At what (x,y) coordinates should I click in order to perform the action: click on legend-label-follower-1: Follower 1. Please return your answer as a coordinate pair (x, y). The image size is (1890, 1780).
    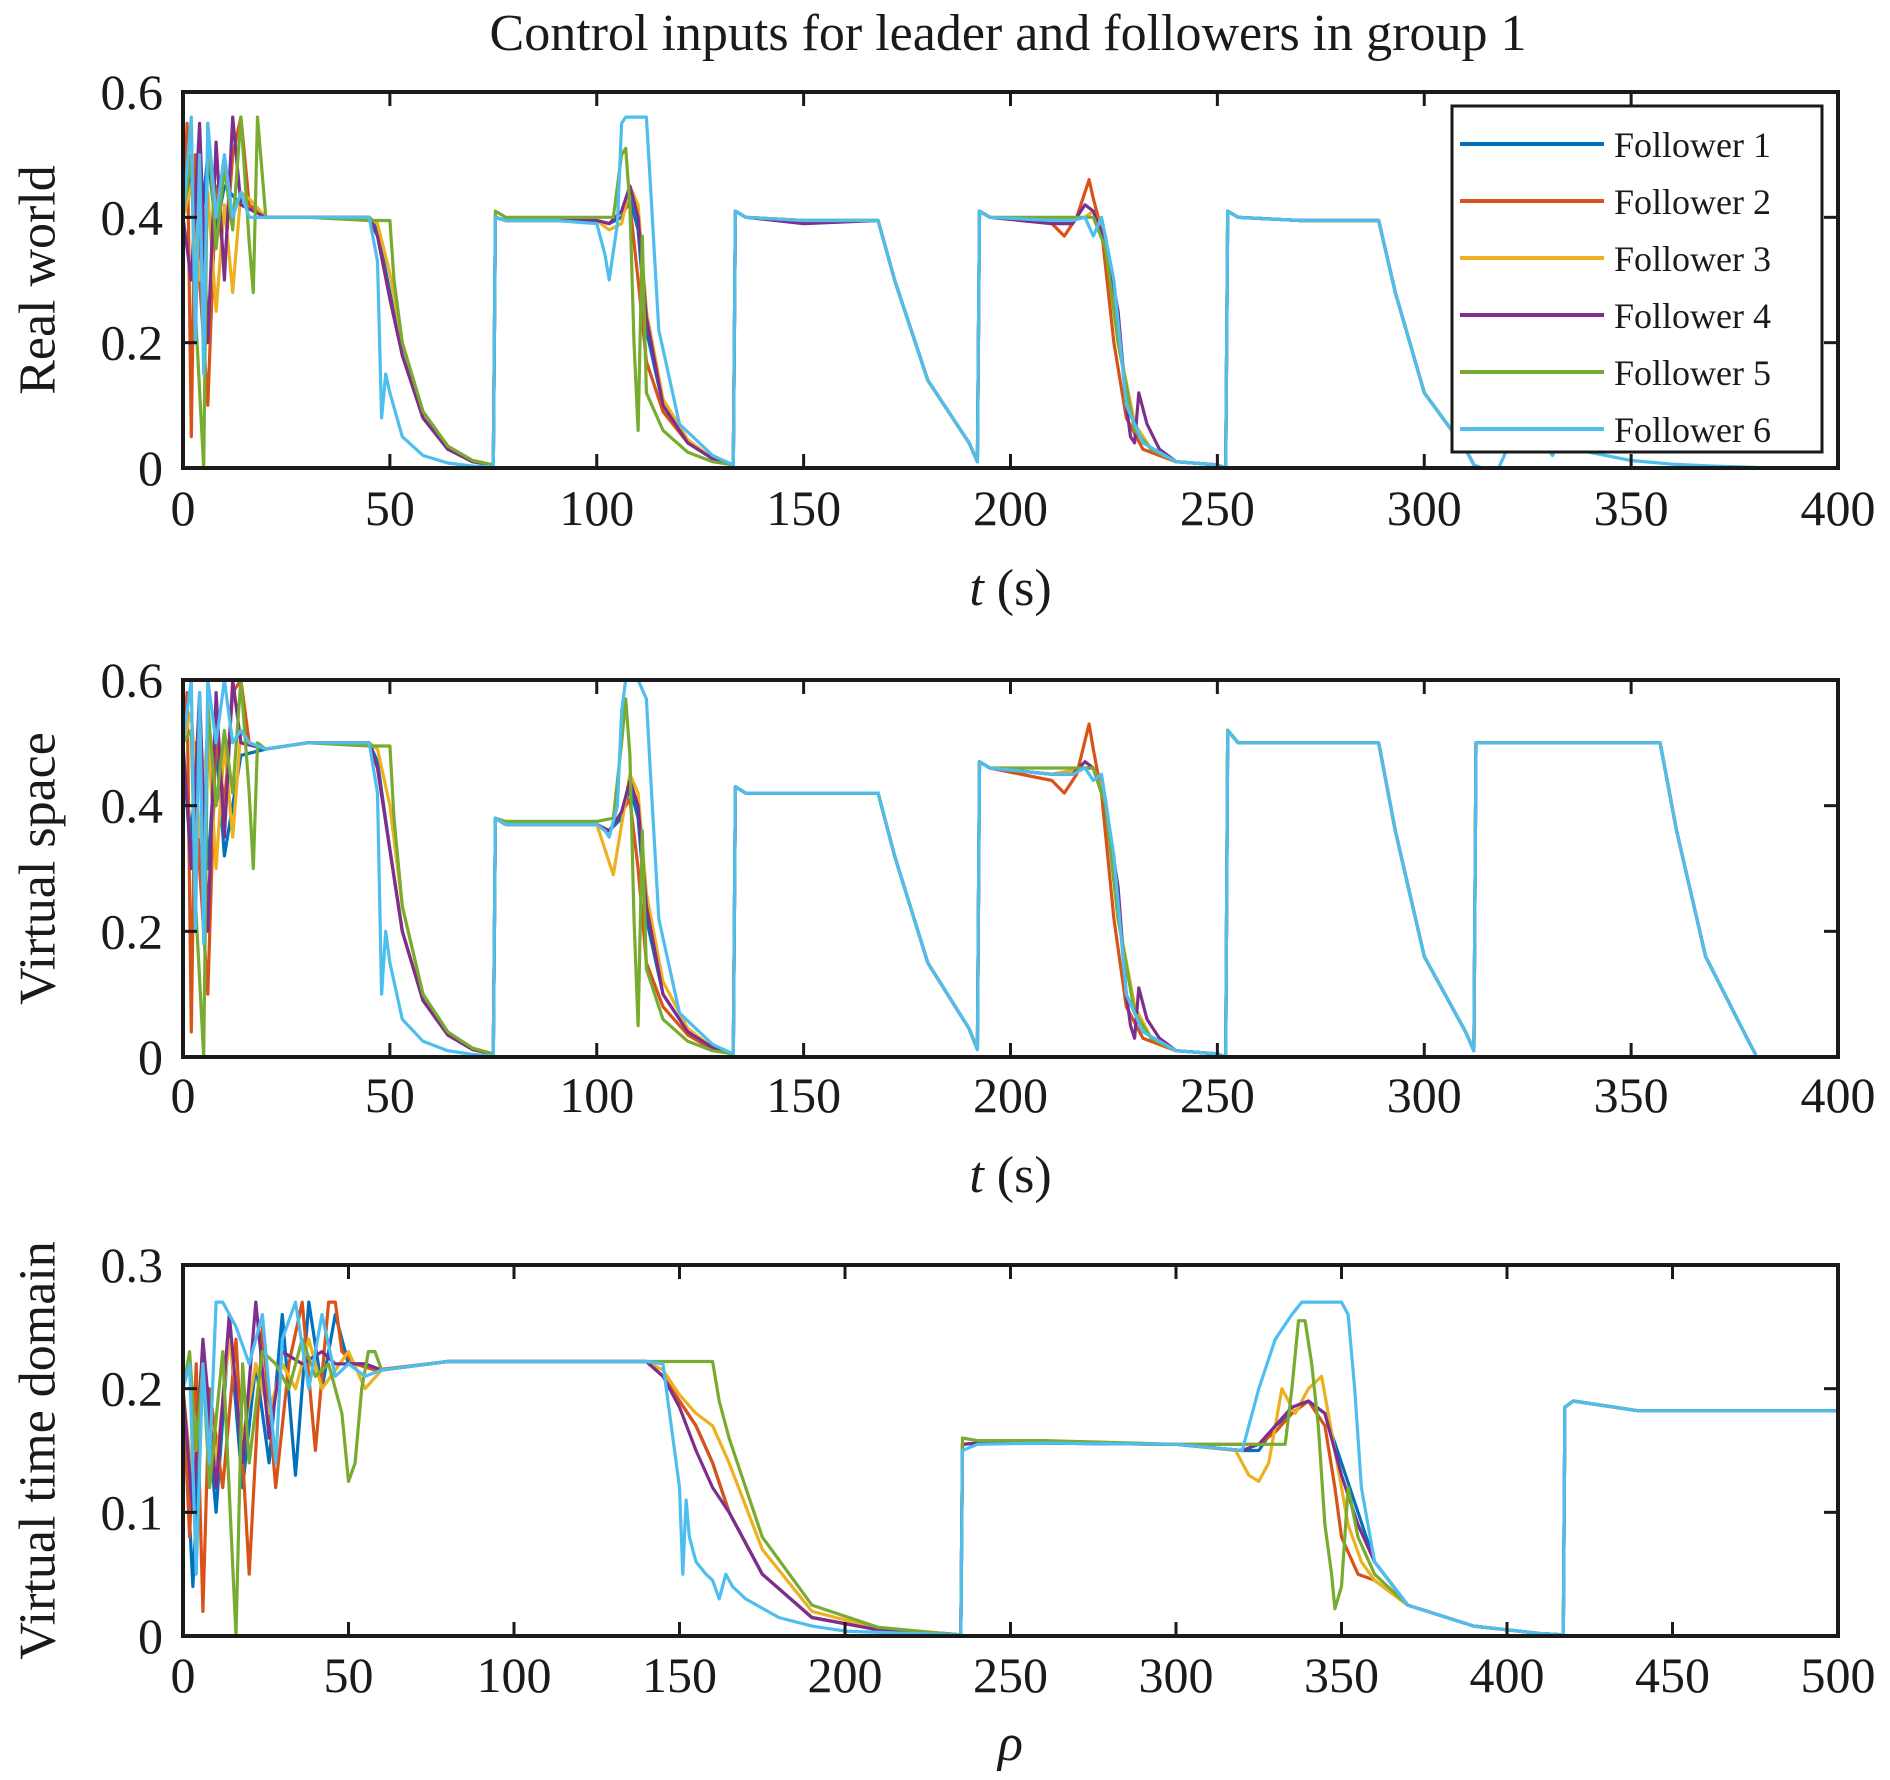
    Looking at the image, I should click on (1692, 145).